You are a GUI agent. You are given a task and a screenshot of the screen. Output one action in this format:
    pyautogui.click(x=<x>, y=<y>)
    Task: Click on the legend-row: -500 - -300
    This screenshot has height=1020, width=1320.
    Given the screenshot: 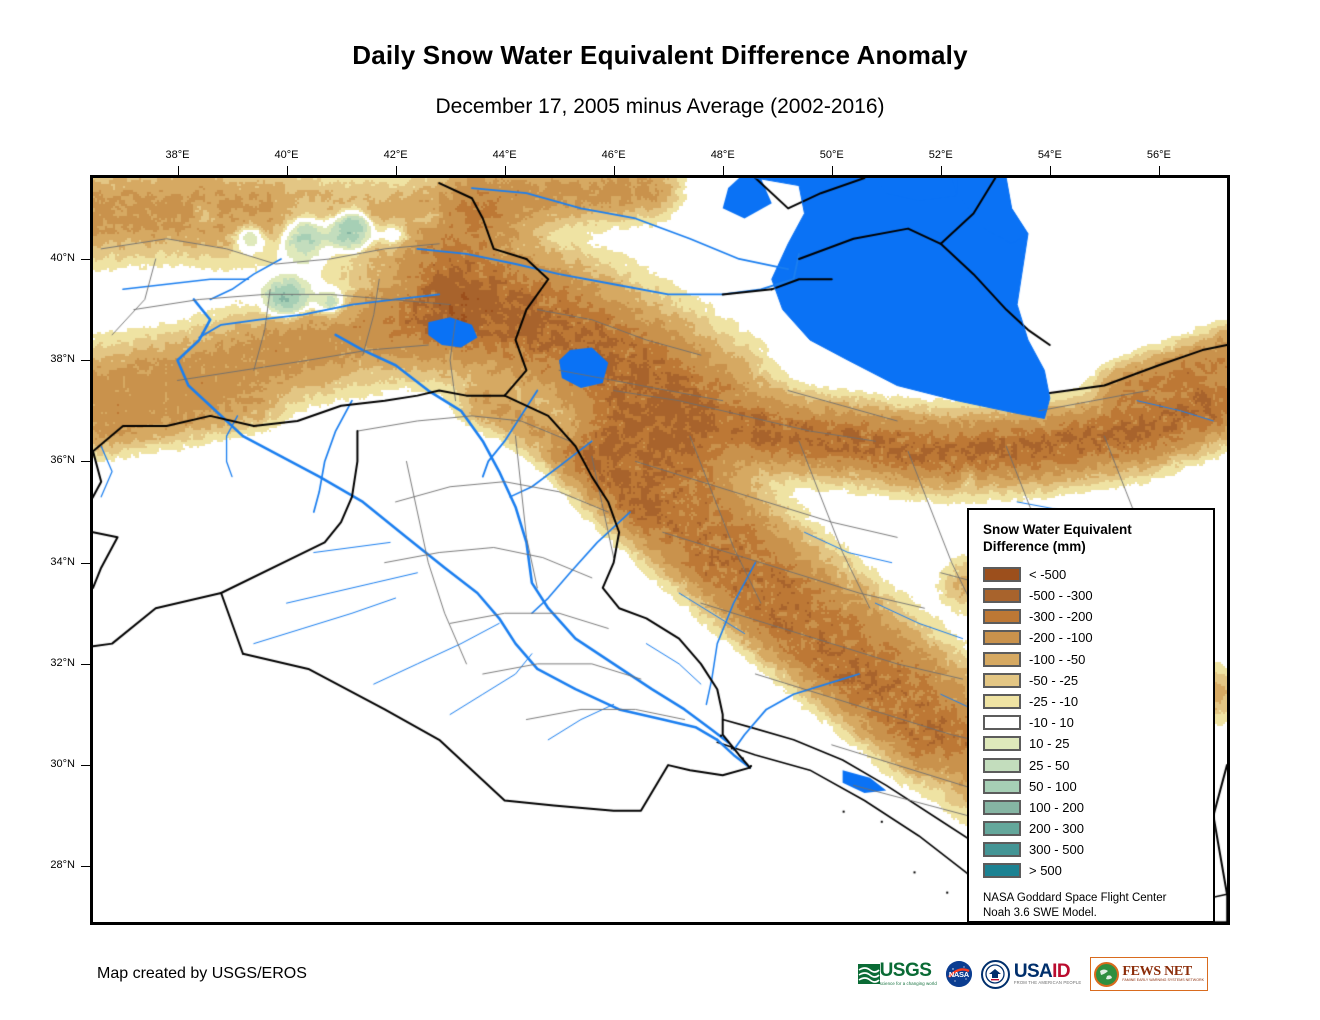 What is the action you would take?
    pyautogui.click(x=1093, y=595)
    